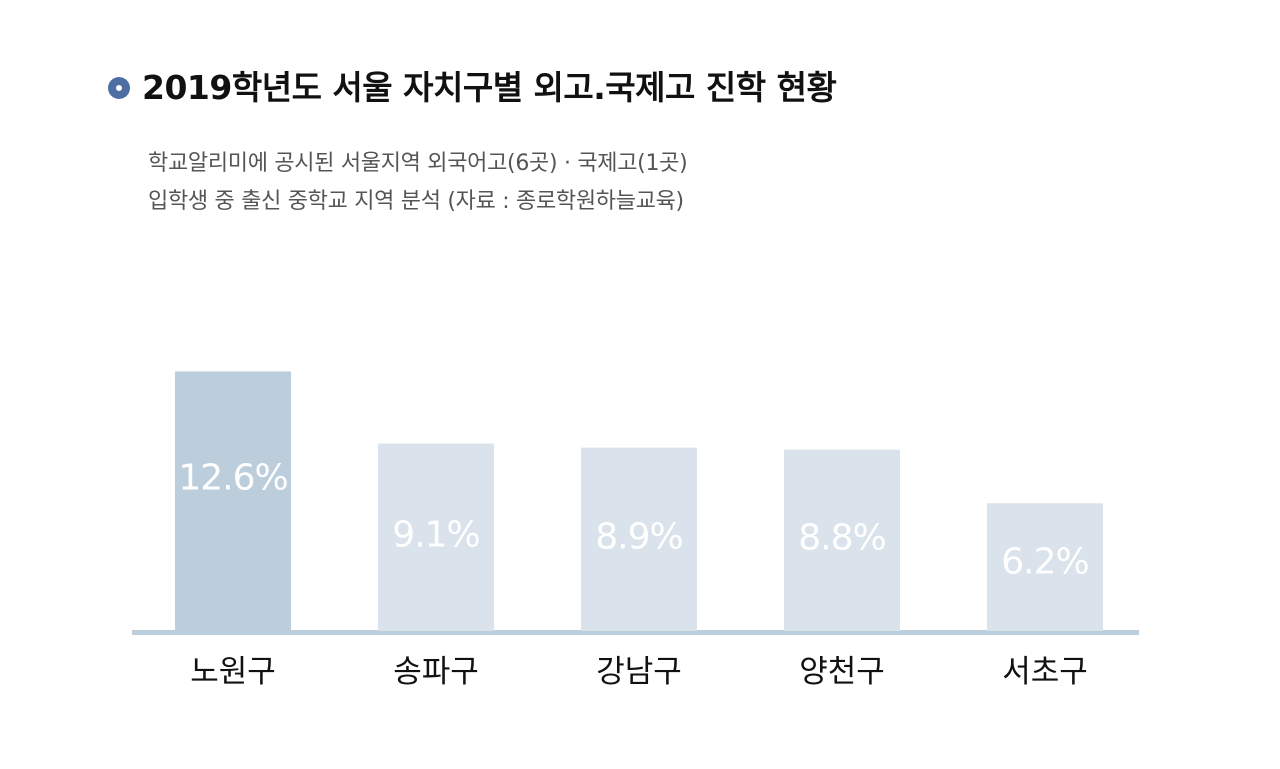 This screenshot has width=1280, height=769. What do you see at coordinates (416, 201) in the screenshot?
I see `subtitle-line-2: 입학생 중 출신 중학교 지역 분석 (자료 : 종로학원하늘교육)` at bounding box center [416, 201].